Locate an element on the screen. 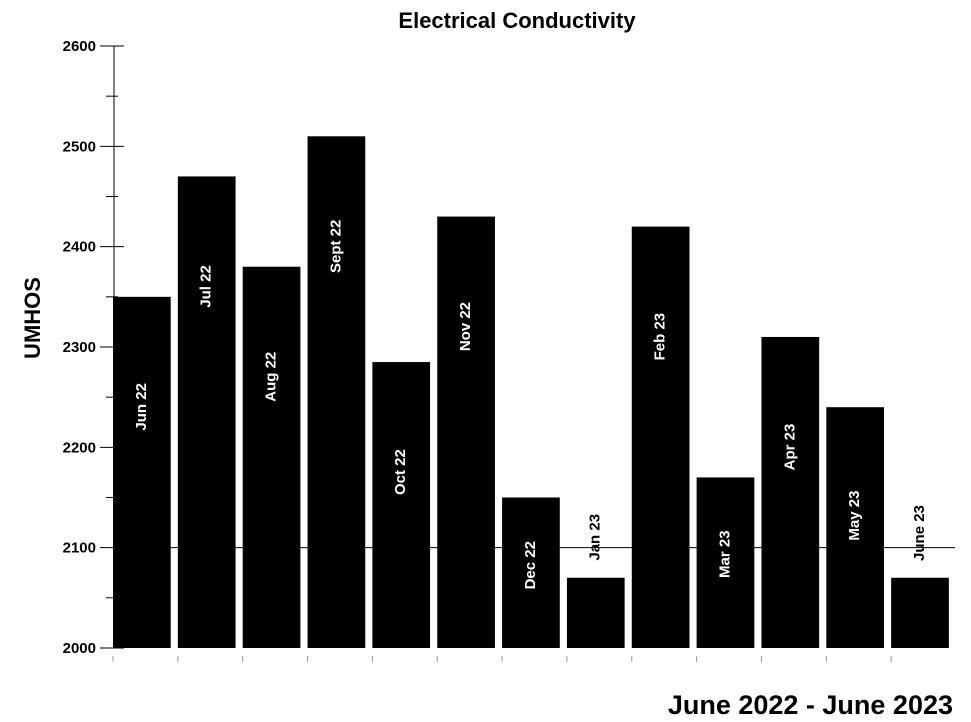 The width and height of the screenshot is (971, 722). y-tick-label: 2200 is located at coordinates (79, 447).